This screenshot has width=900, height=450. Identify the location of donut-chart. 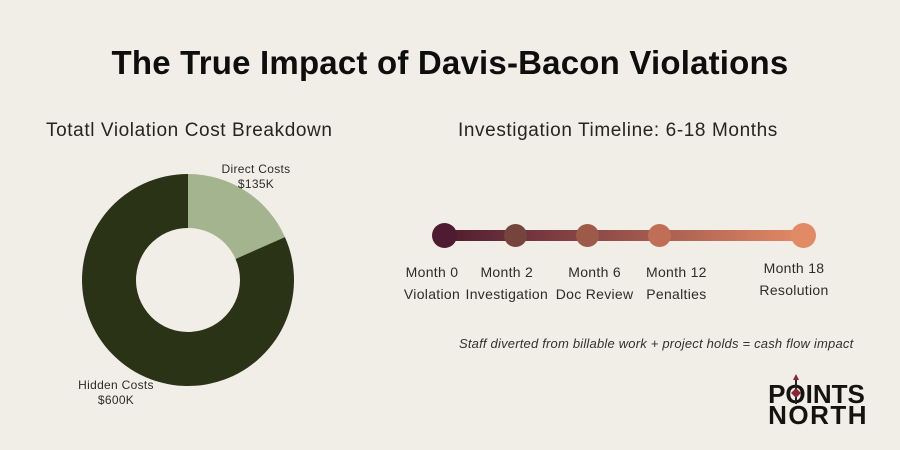
(188, 280).